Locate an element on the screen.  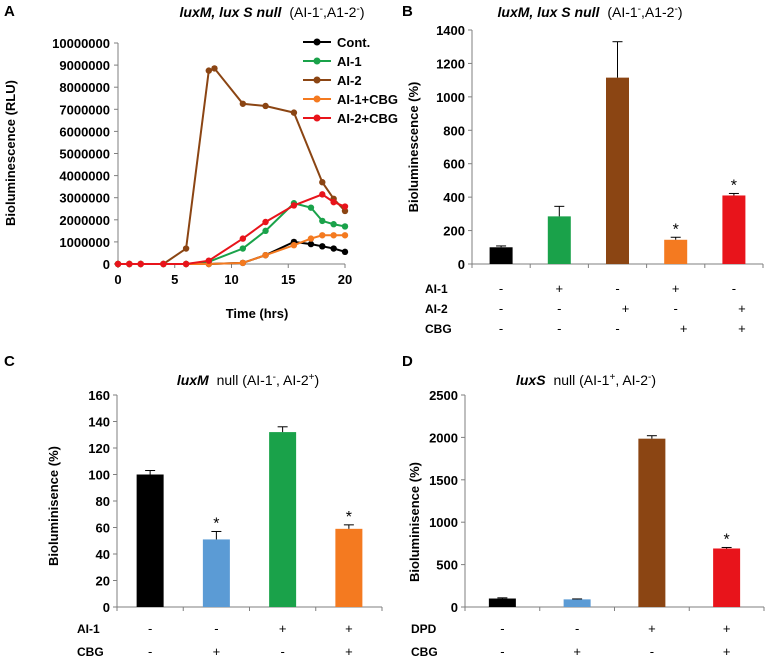
condition-label: AI-1 is located at coordinates (436, 289).